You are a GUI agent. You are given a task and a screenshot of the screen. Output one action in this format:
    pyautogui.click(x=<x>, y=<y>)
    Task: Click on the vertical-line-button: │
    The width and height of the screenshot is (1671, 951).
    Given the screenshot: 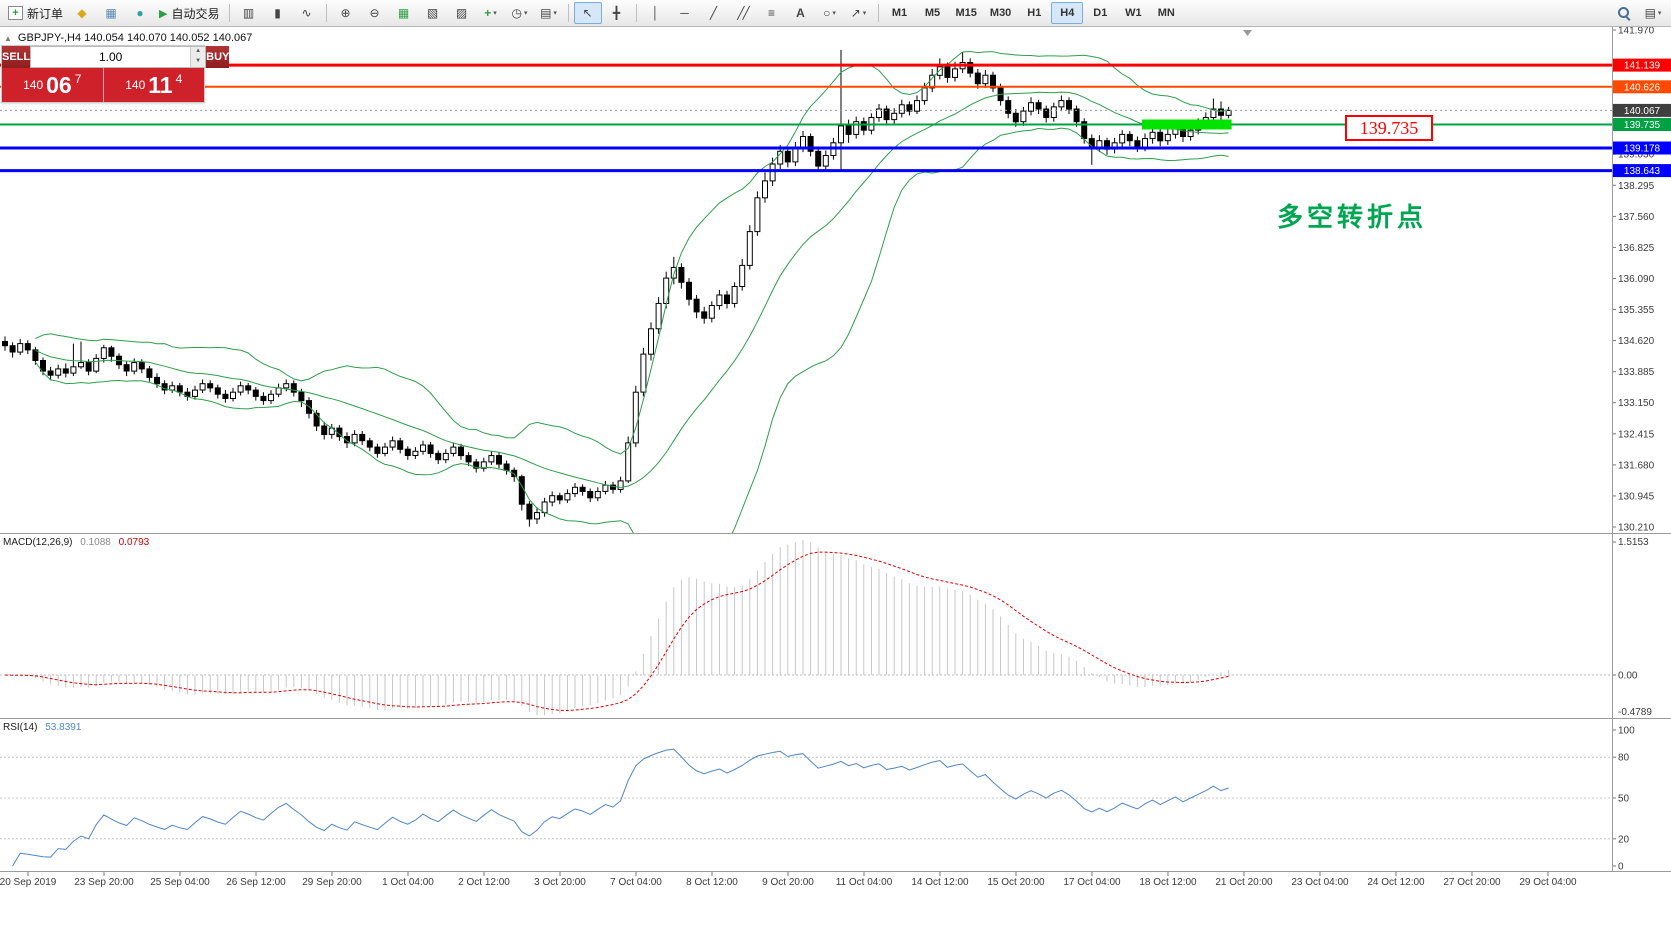 What is the action you would take?
    pyautogui.click(x=656, y=13)
    